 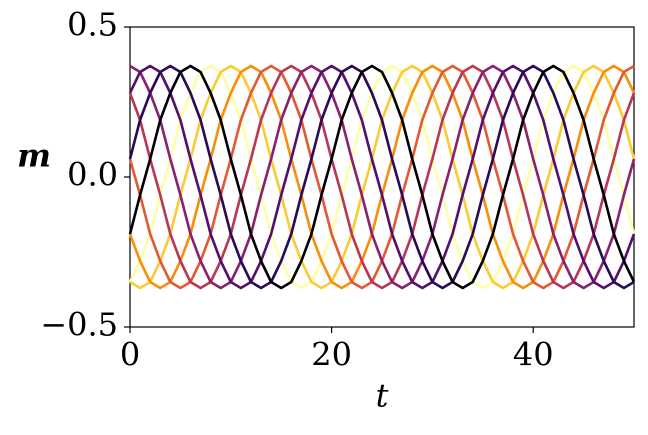 What do you see at coordinates (92, 25) in the screenshot?
I see `y-tick-label: 0.5` at bounding box center [92, 25].